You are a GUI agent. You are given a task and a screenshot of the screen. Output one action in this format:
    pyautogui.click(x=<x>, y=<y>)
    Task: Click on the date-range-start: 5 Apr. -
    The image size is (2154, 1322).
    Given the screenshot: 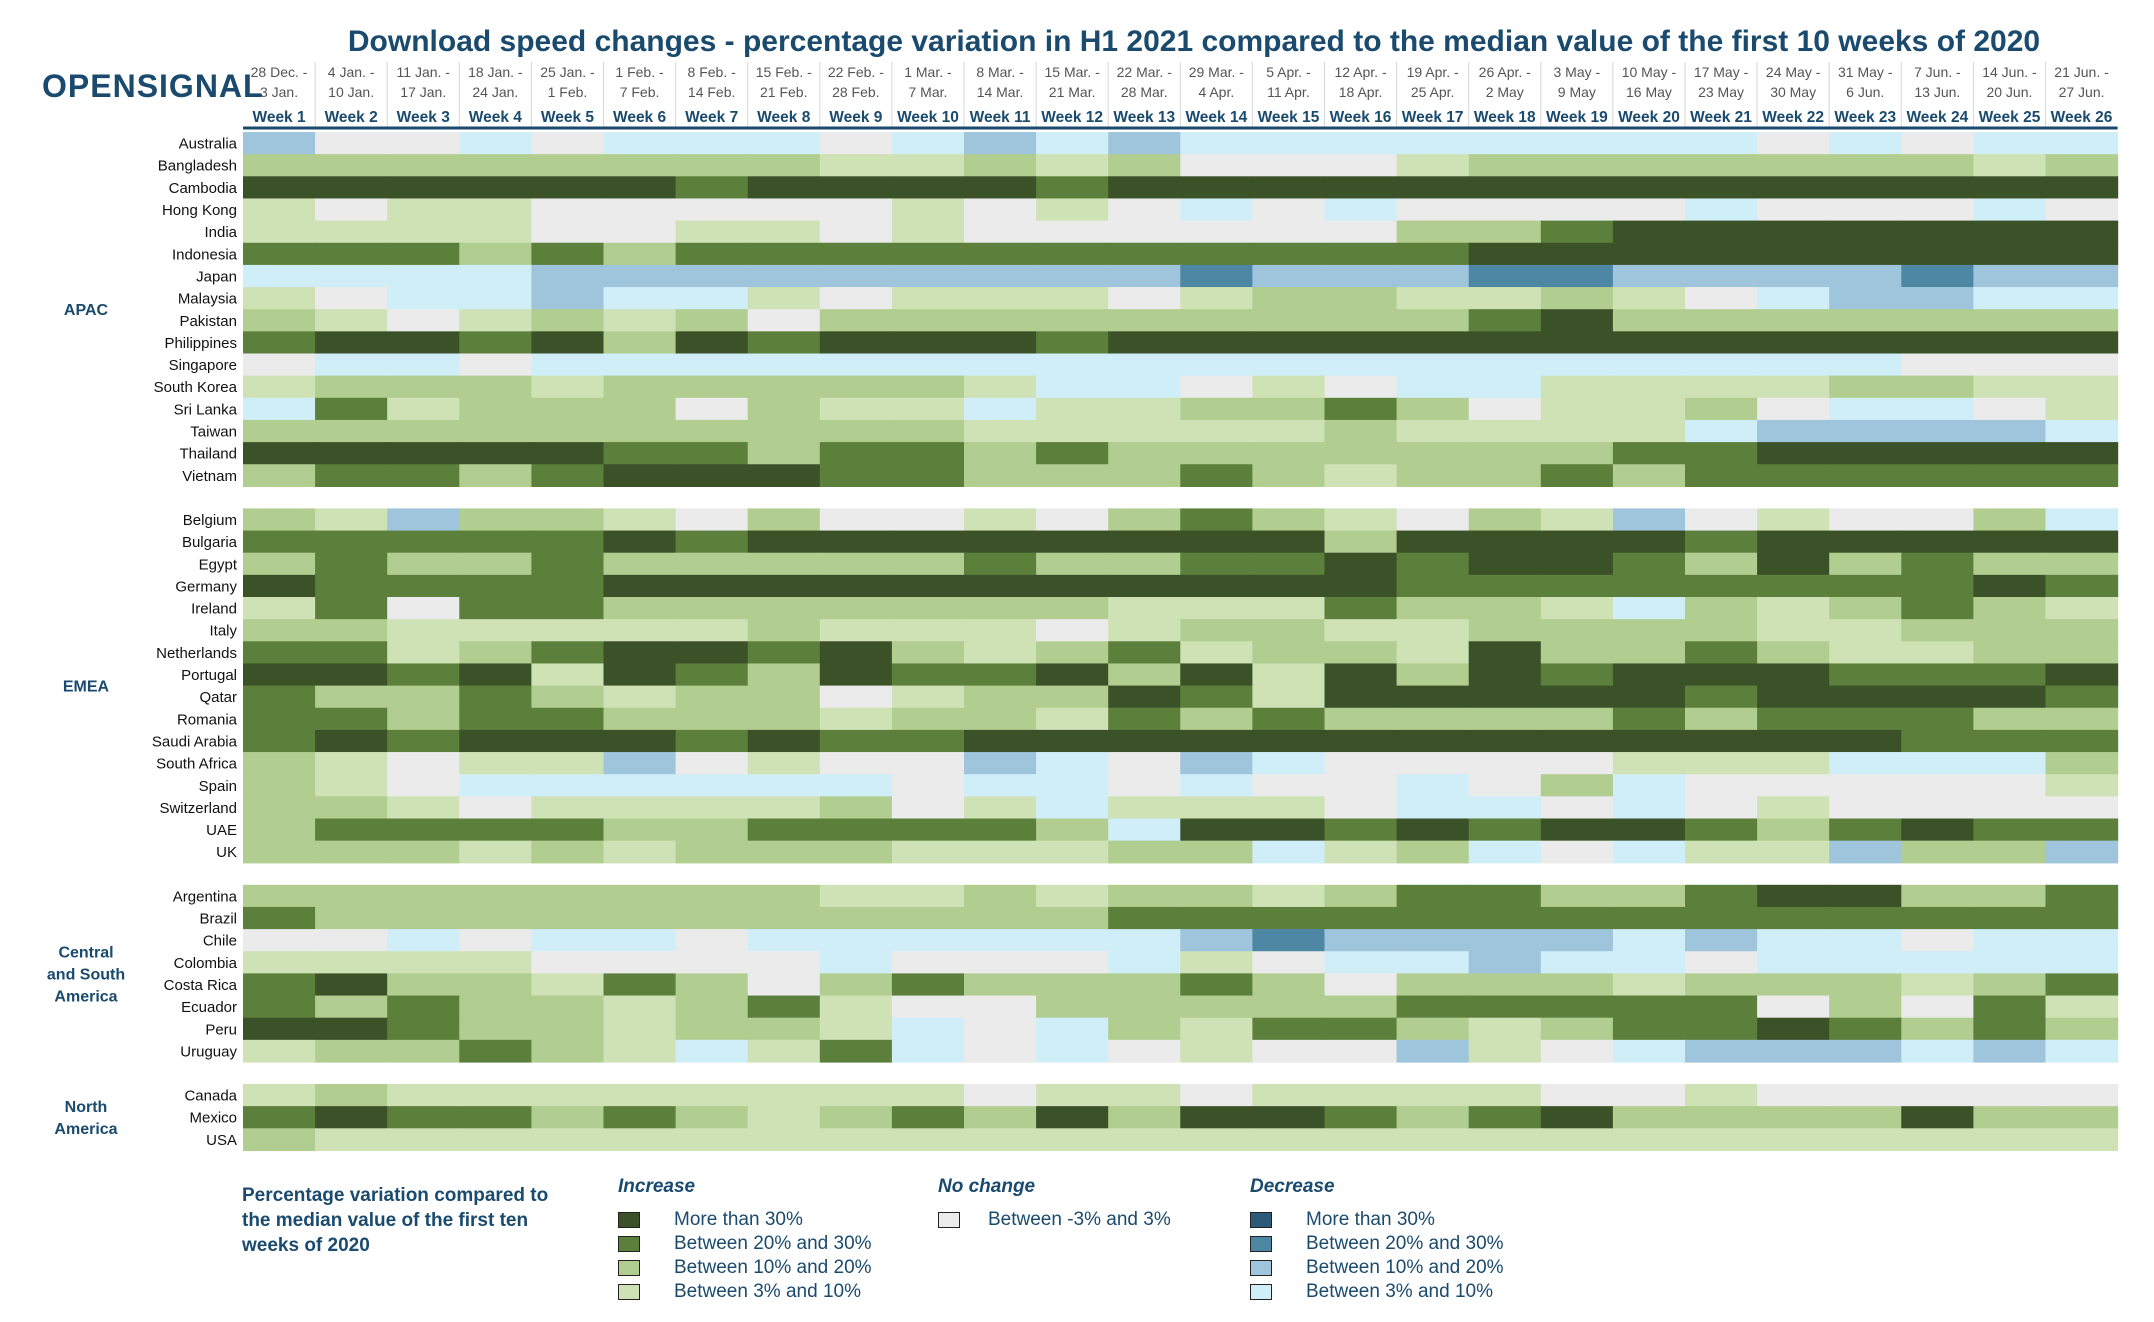 What is the action you would take?
    pyautogui.click(x=1288, y=72)
    